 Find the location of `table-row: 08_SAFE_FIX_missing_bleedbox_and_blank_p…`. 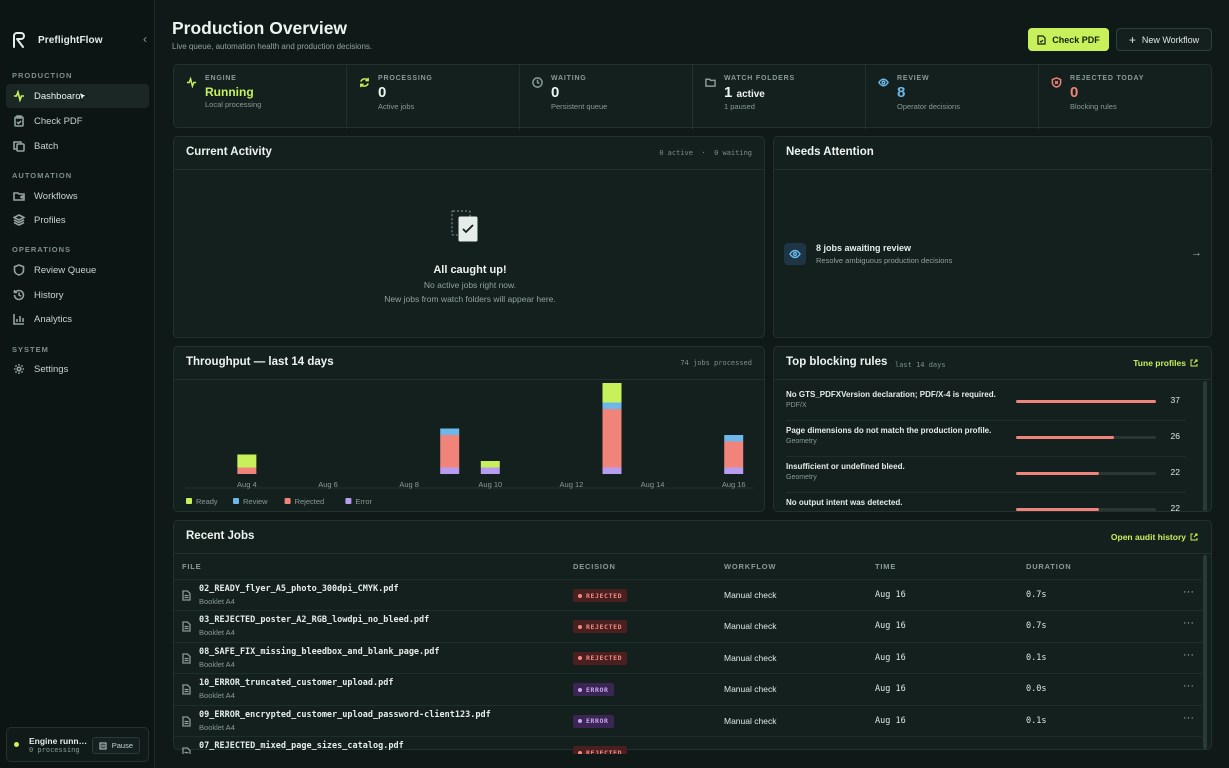

table-row: 08_SAFE_FIX_missing_bleedbox_and_blank_p… is located at coordinates (688, 657).